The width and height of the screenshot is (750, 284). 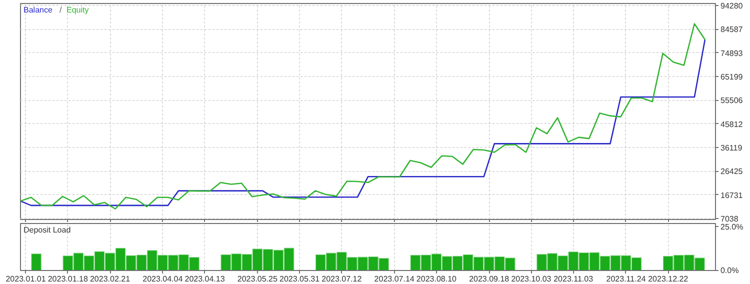 I want to click on x-tick-label: 2023.07.12, so click(x=342, y=279).